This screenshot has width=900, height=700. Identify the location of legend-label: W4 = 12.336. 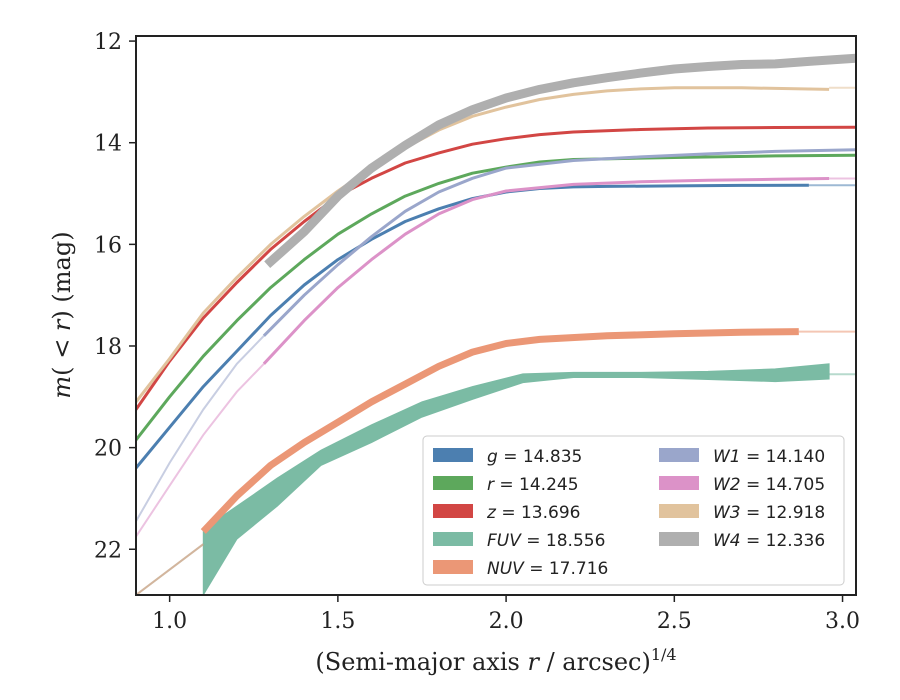
(769, 541).